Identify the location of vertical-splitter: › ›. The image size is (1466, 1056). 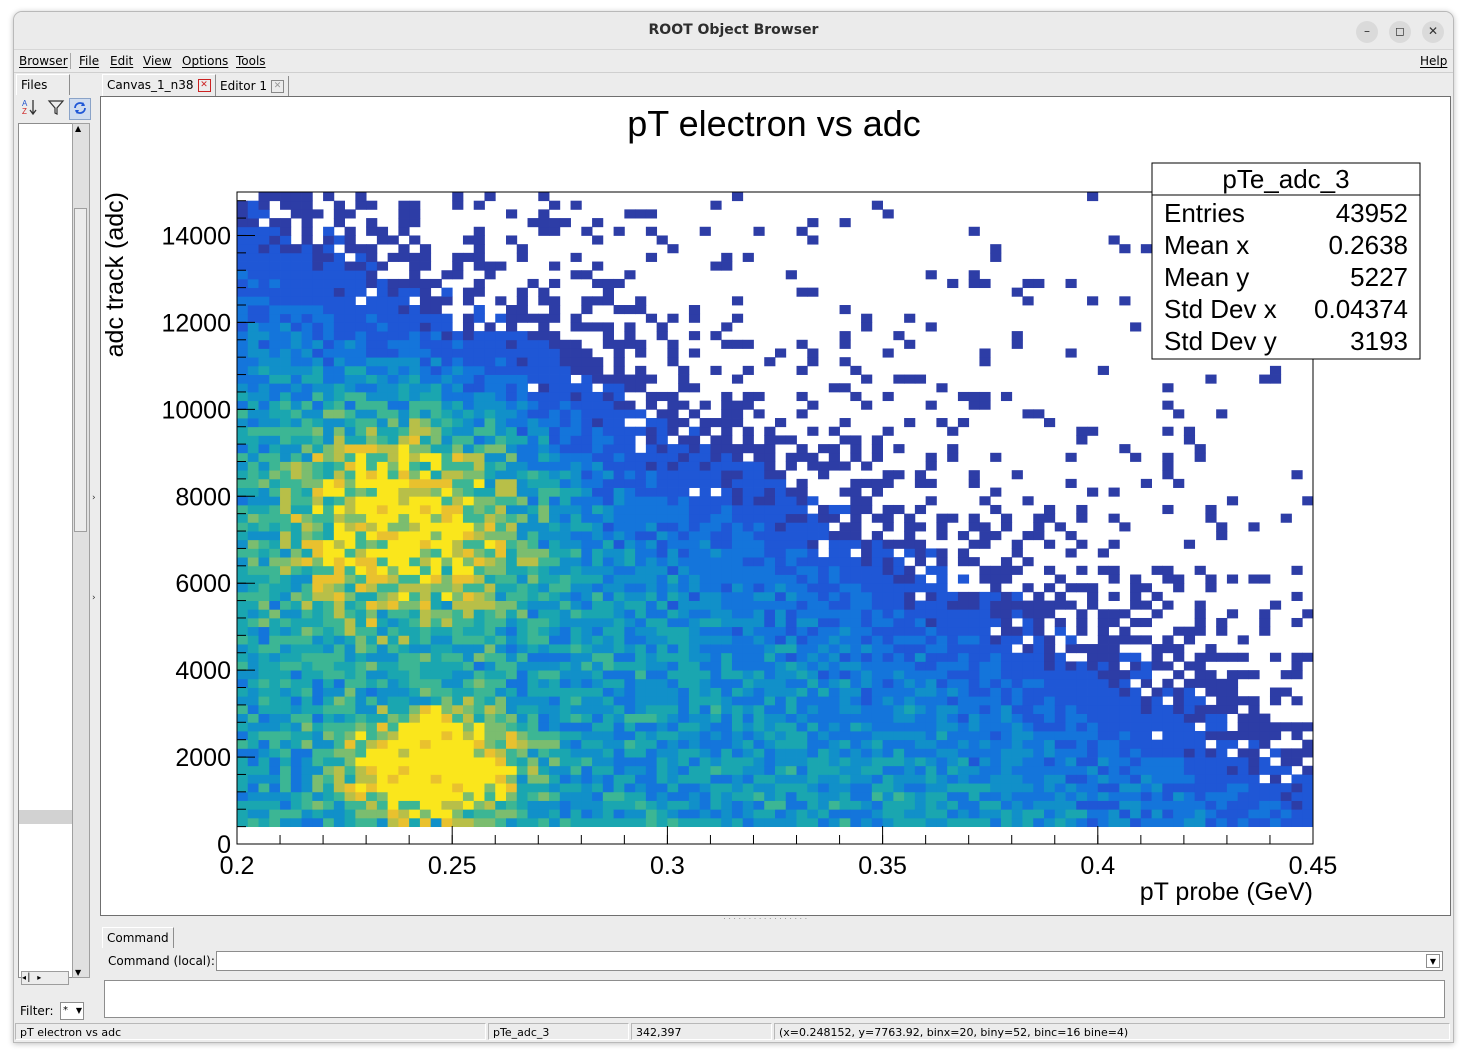
(95, 498).